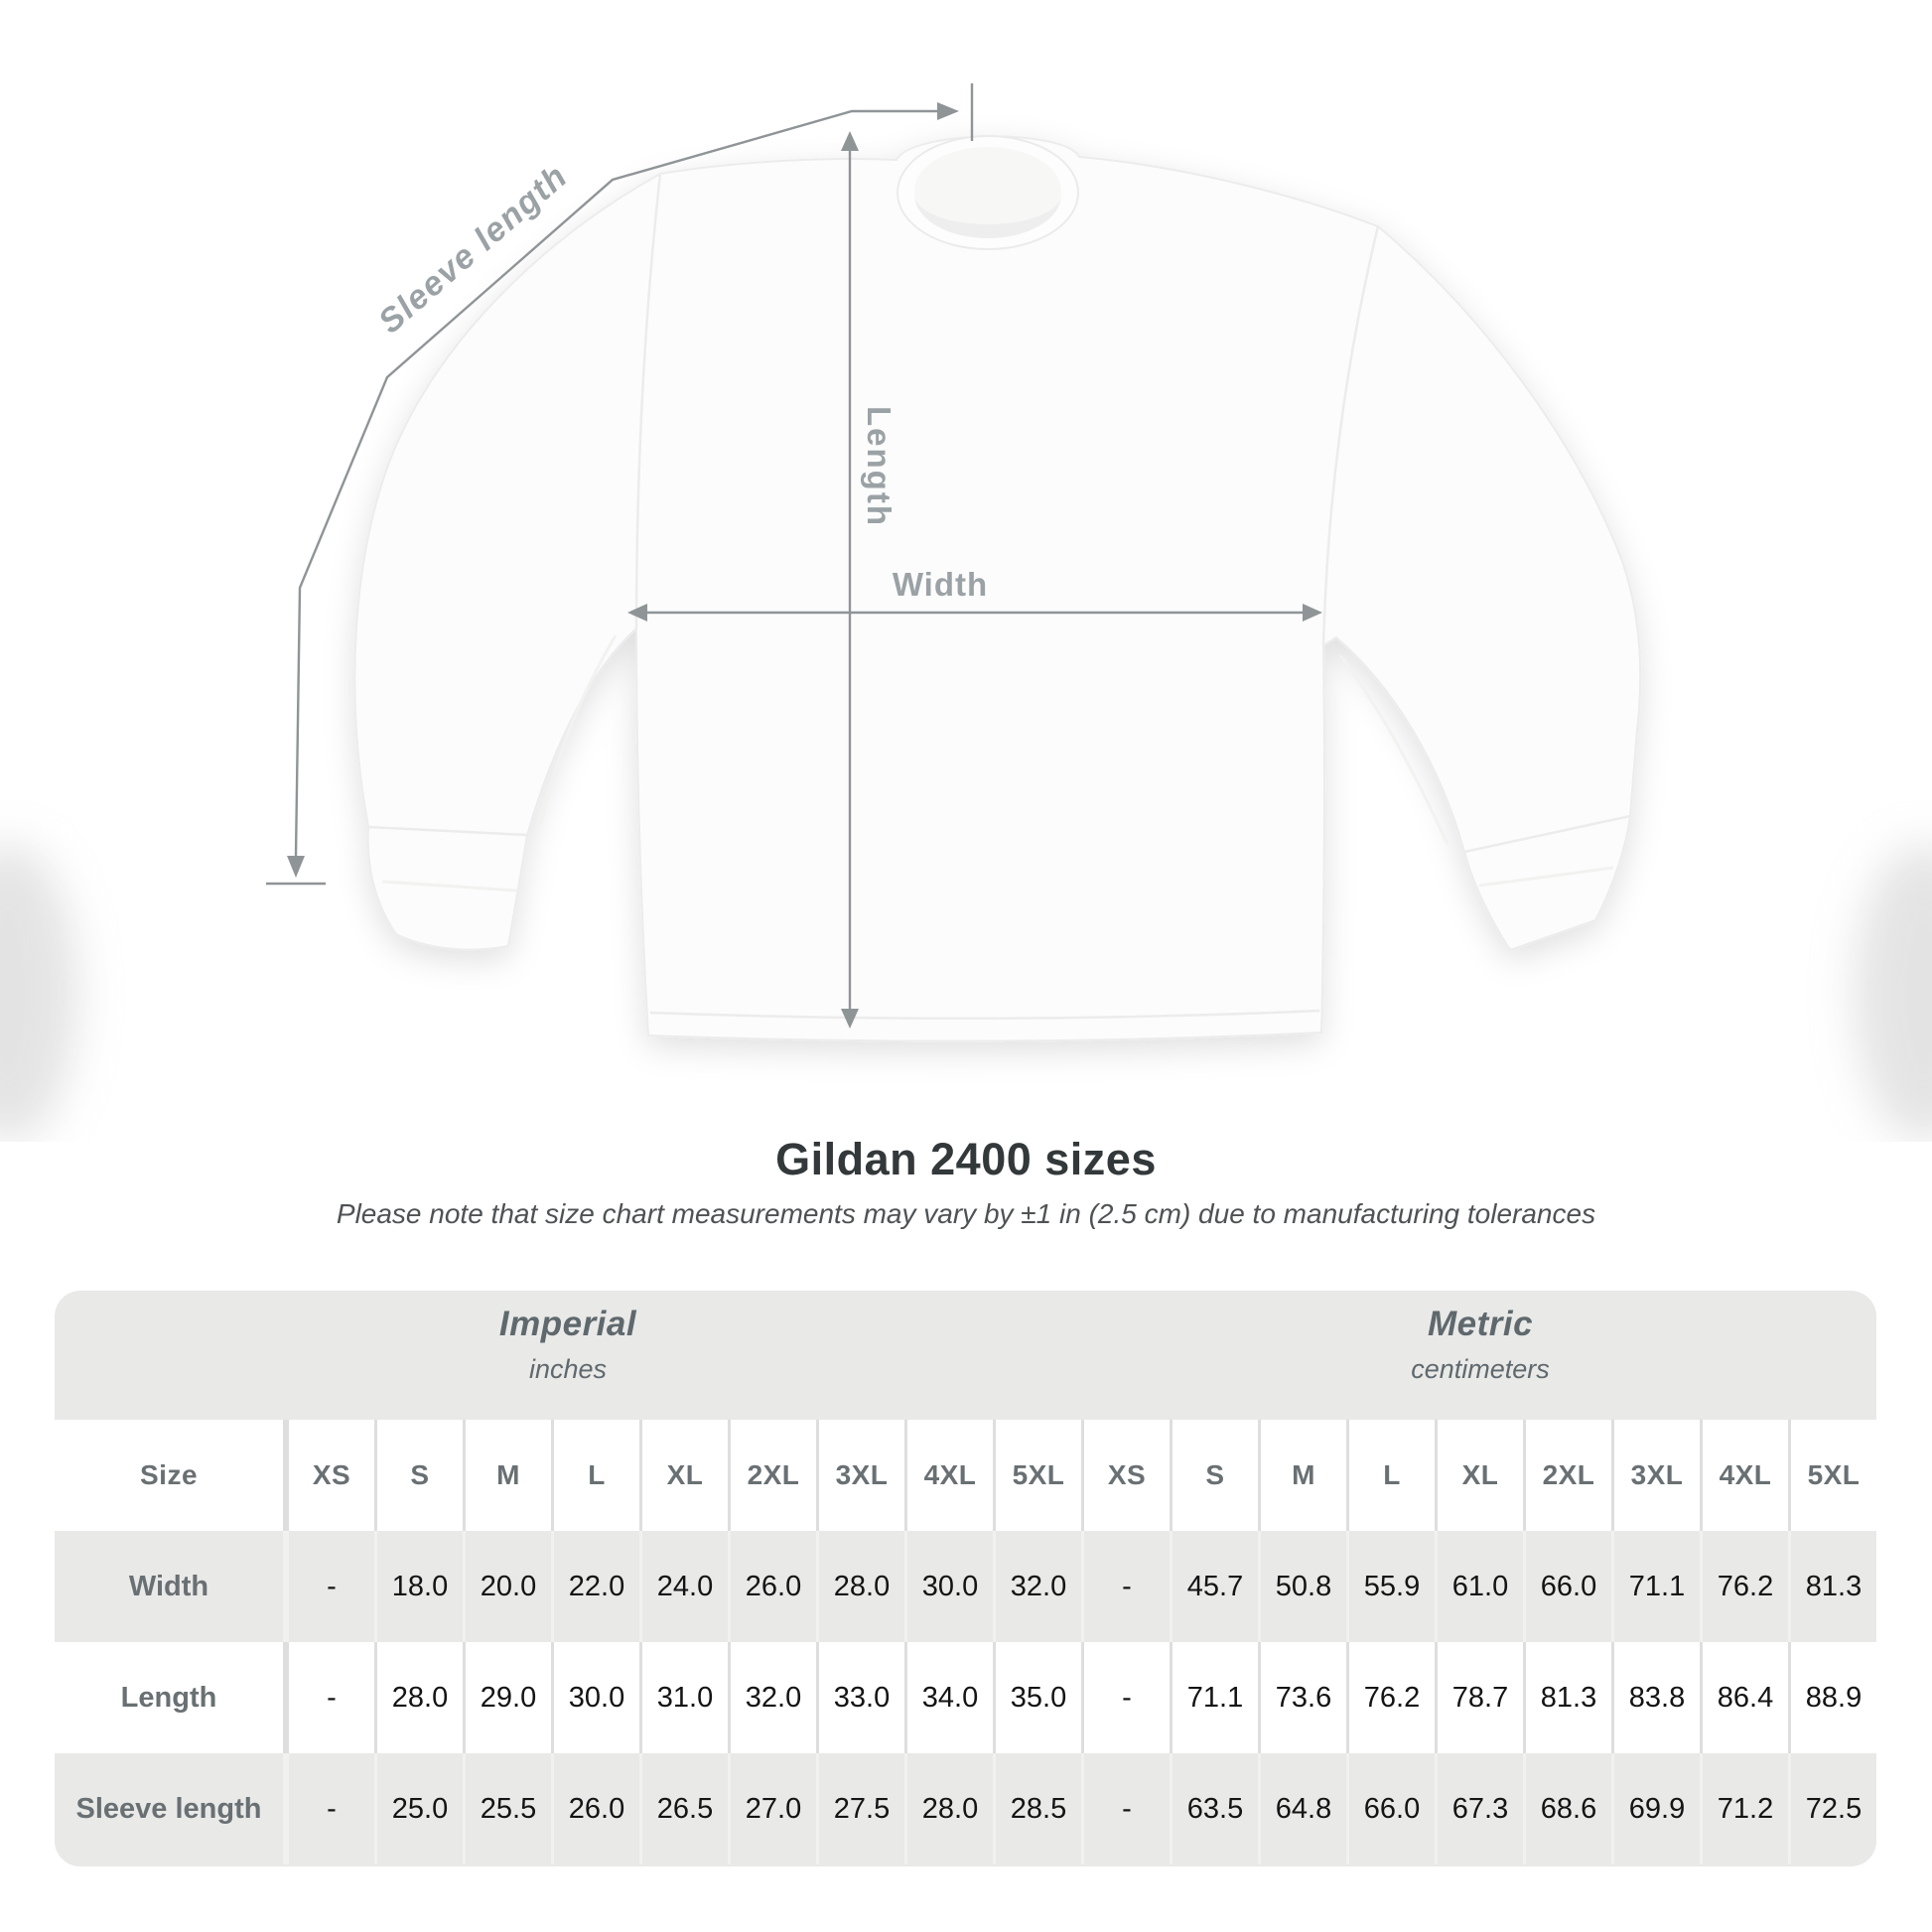 This screenshot has height=1932, width=1932. I want to click on imperial-value-cell: 25.5, so click(508, 1809).